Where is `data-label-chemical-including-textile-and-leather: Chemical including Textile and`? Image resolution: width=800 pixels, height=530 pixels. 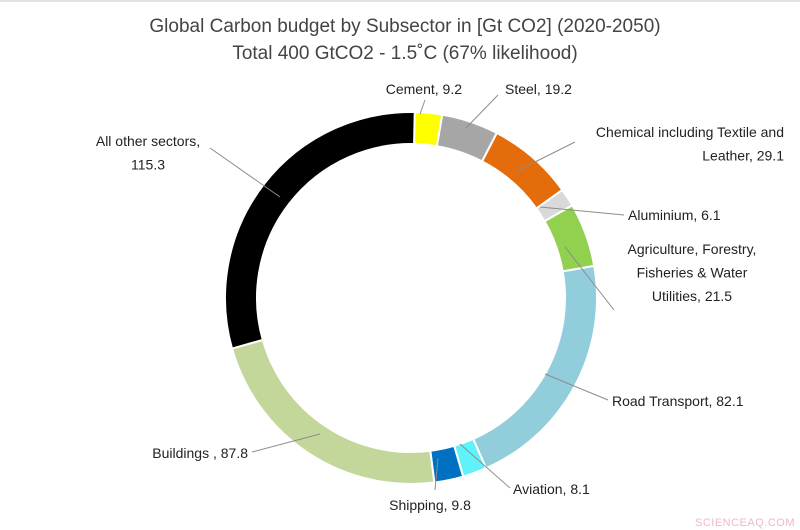
data-label-chemical-including-textile-and-leather: Chemical including Textile and is located at coordinates (690, 132).